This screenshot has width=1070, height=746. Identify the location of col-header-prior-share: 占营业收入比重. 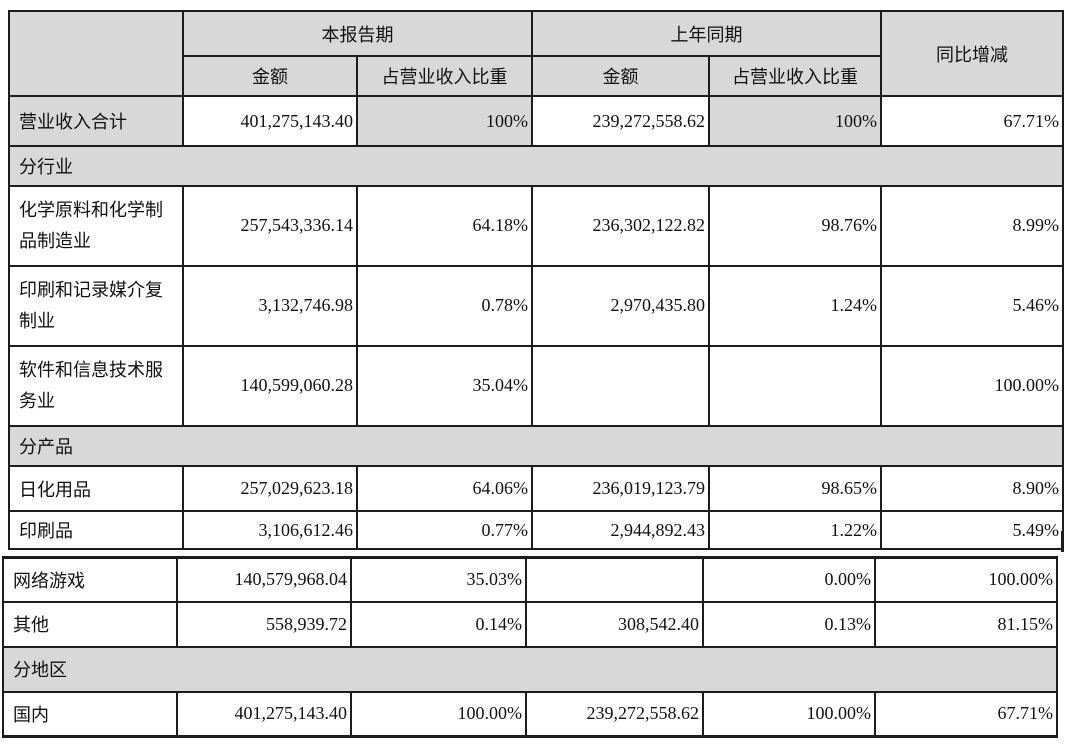
(795, 76).